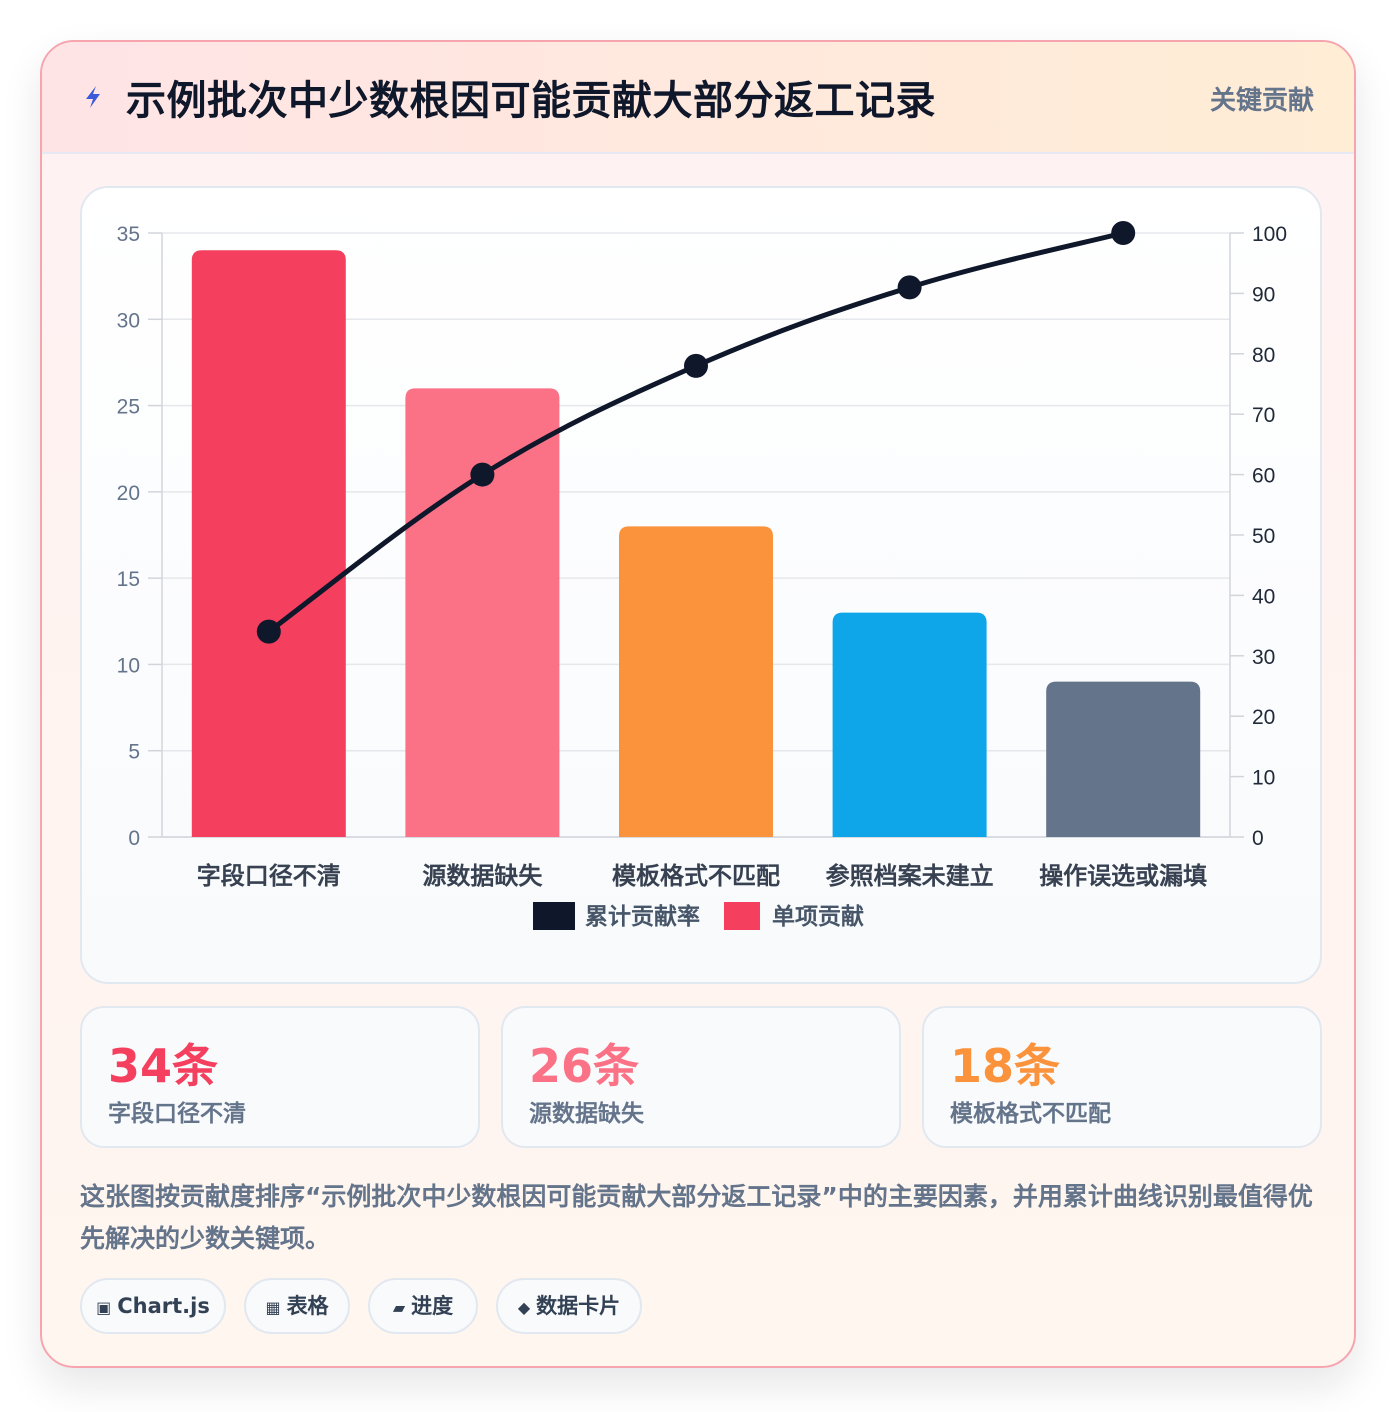 Image resolution: width=1400 pixels, height=1412 pixels. I want to click on tag-progress: ▰ 进度, so click(423, 1306).